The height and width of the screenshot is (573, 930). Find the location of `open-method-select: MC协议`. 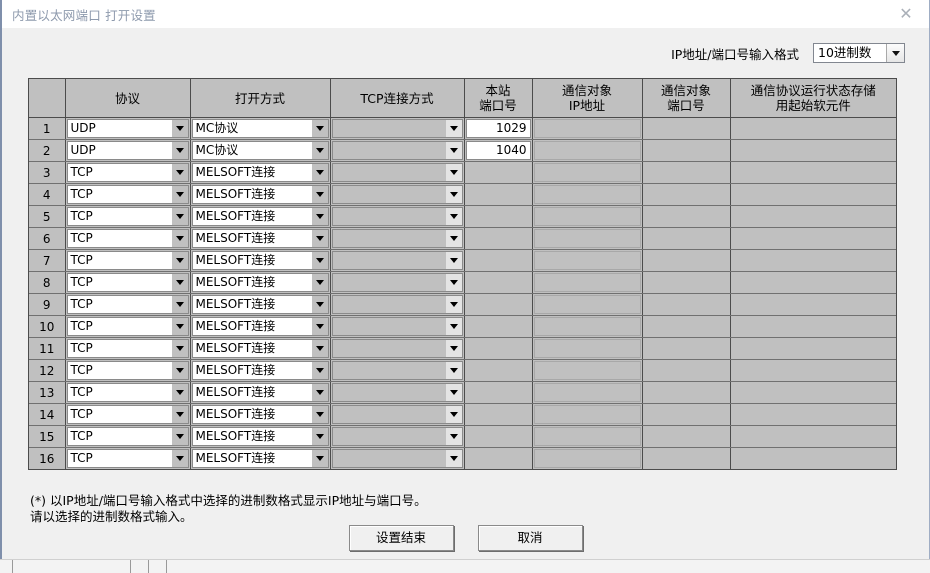

open-method-select: MC协议 is located at coordinates (260, 150).